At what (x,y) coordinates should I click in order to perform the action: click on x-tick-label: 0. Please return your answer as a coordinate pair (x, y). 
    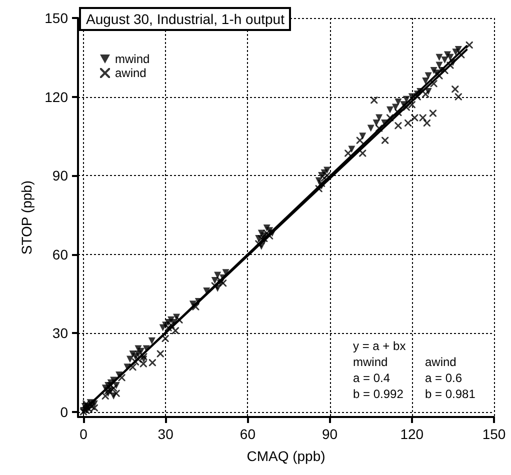
    Looking at the image, I should click on (84, 434).